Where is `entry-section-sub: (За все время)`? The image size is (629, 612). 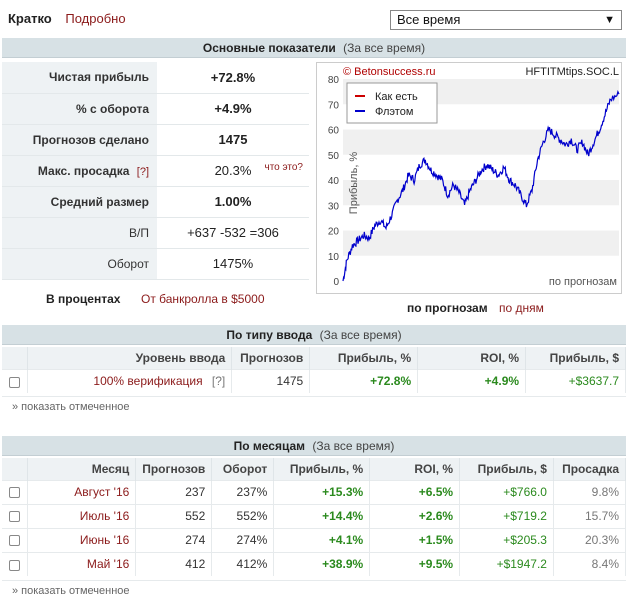
entry-section-sub: (За все время) is located at coordinates (360, 335).